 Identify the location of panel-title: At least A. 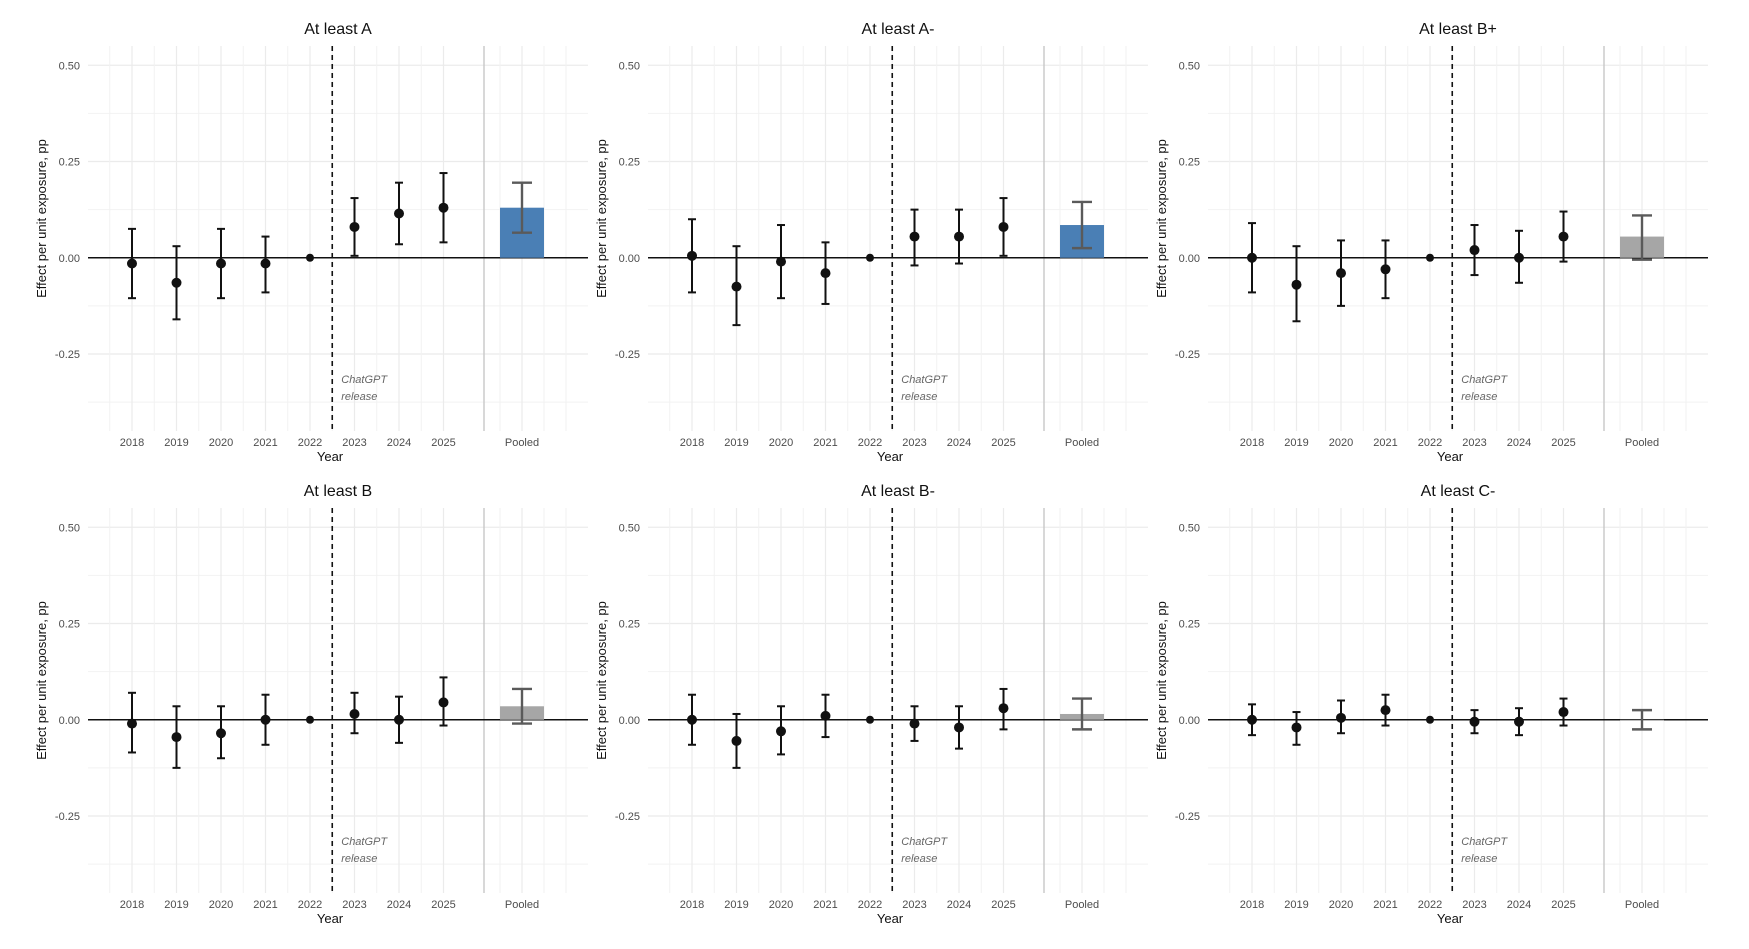
(338, 29).